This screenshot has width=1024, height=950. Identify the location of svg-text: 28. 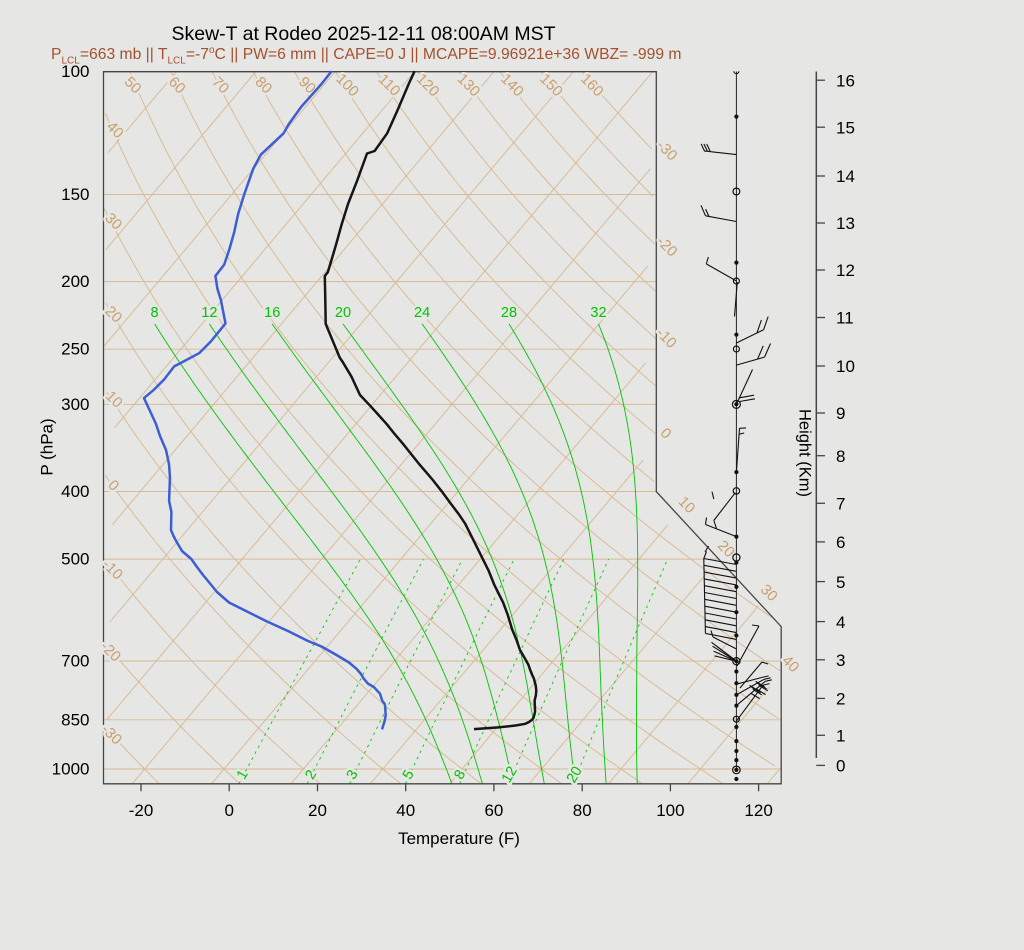
(509, 313).